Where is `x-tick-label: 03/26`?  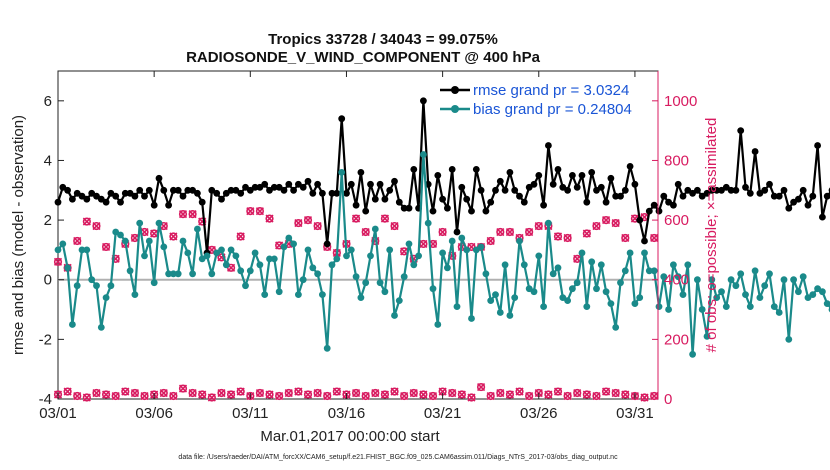 x-tick-label: 03/26 is located at coordinates (539, 413).